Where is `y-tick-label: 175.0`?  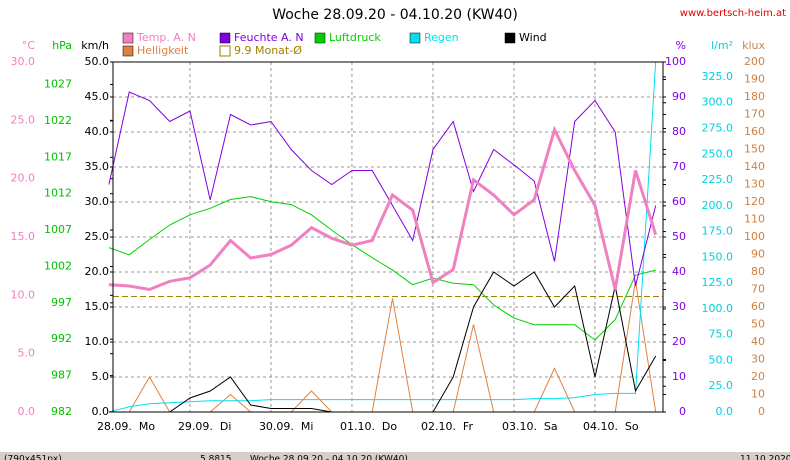
y-tick-label: 175.0 is located at coordinates (718, 231).